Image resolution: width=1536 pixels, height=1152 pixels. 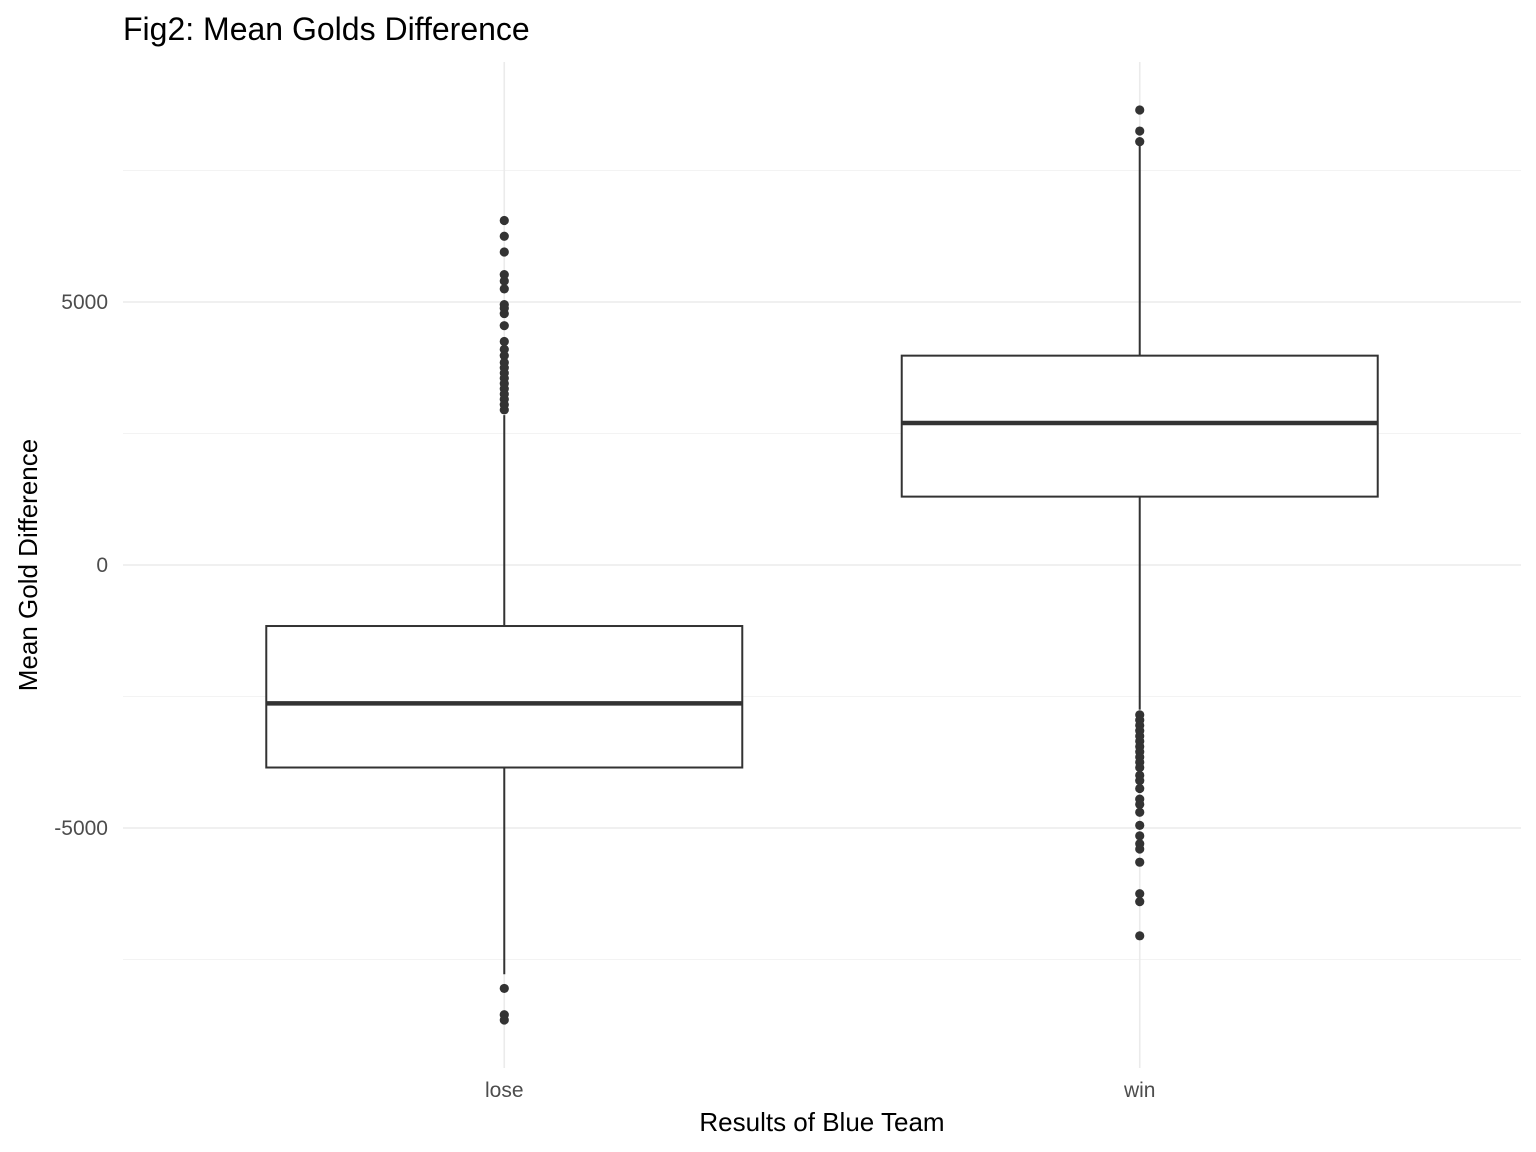 What do you see at coordinates (326, 29) in the screenshot?
I see `chart-title: Fig2: Mean Golds Difference` at bounding box center [326, 29].